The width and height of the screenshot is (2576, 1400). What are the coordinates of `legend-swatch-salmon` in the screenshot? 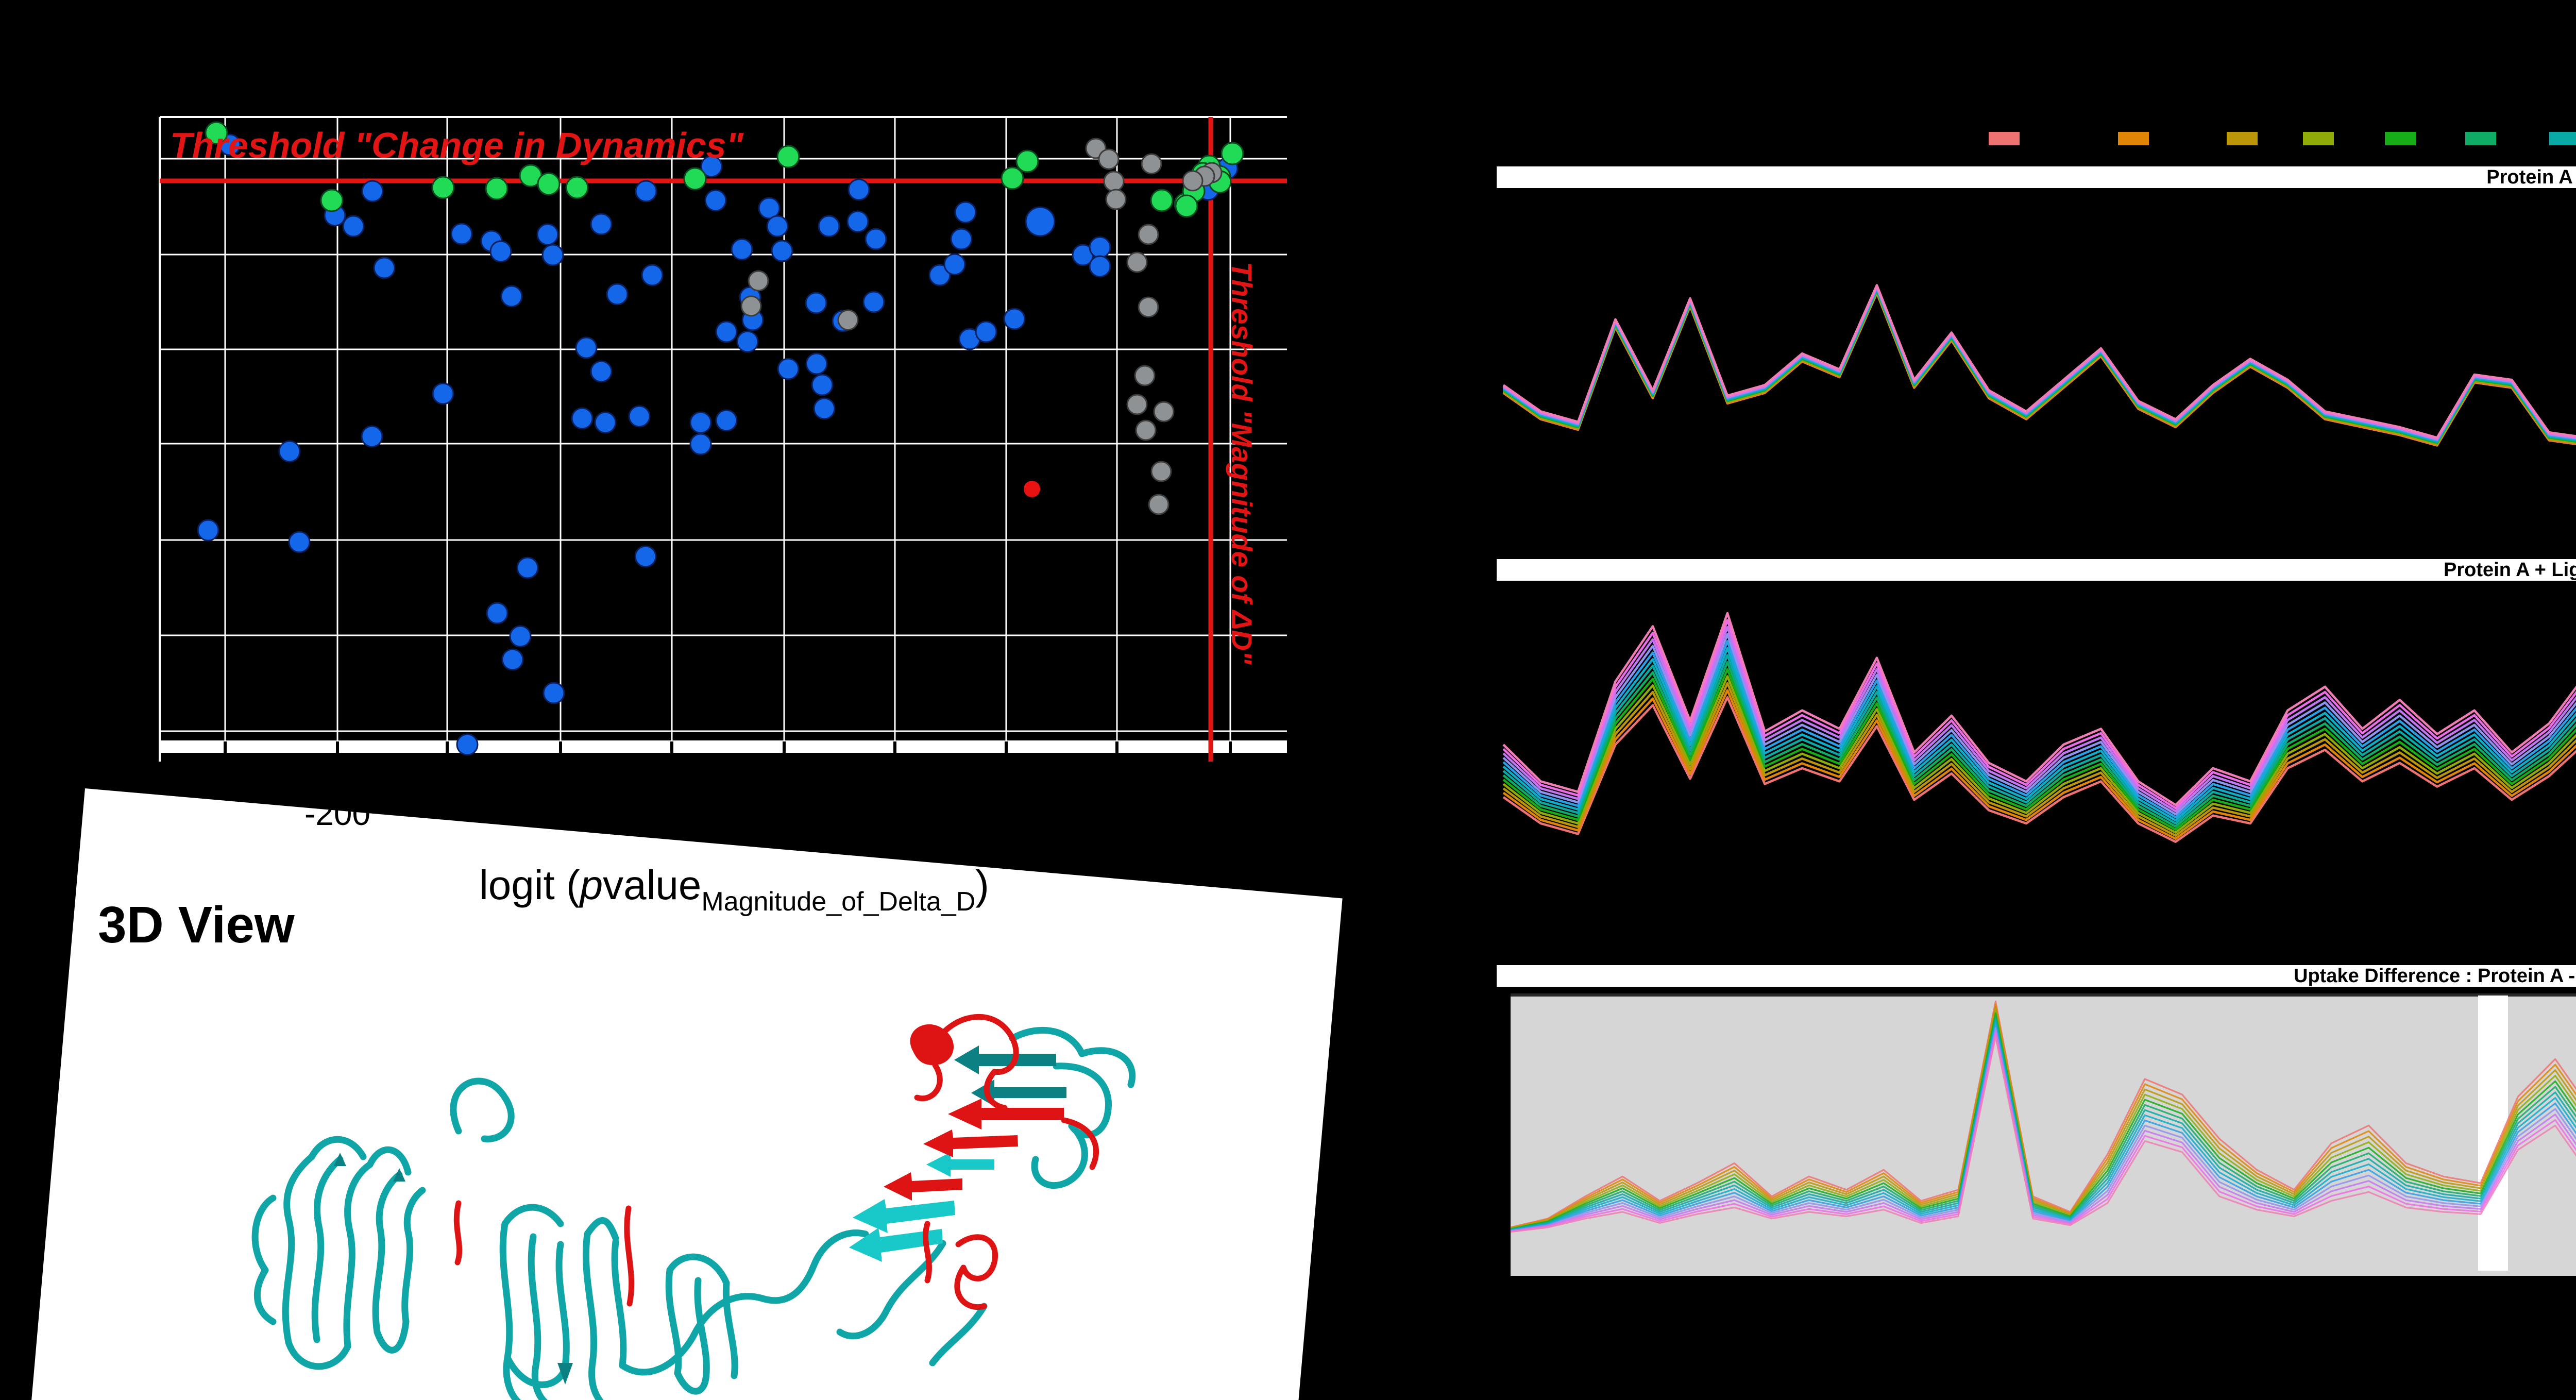 It's located at (2004, 138).